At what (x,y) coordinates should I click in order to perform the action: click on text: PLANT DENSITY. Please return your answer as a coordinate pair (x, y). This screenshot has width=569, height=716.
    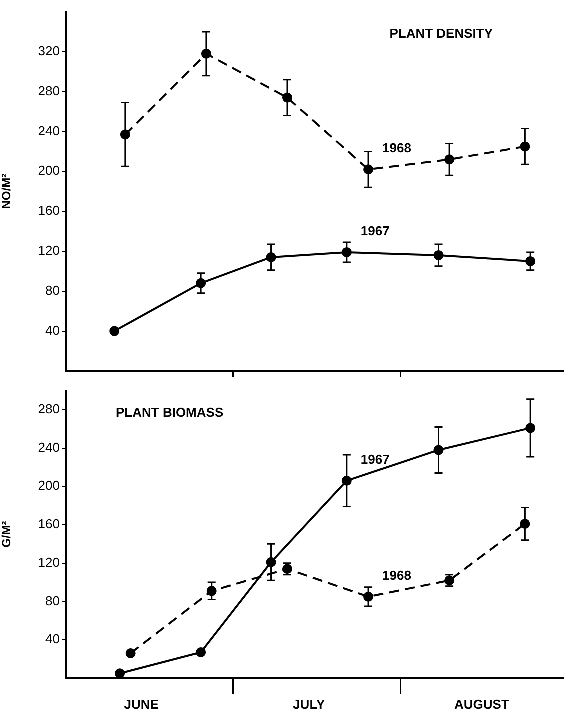
    Looking at the image, I should click on (442, 34).